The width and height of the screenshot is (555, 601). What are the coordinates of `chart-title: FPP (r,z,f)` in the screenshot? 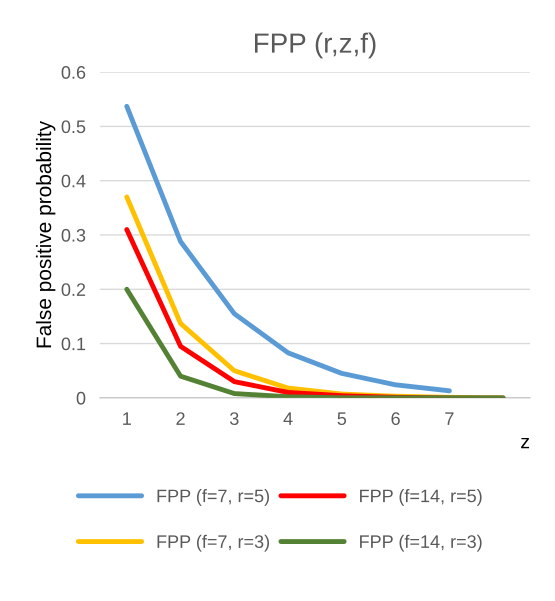 It's located at (315, 45).